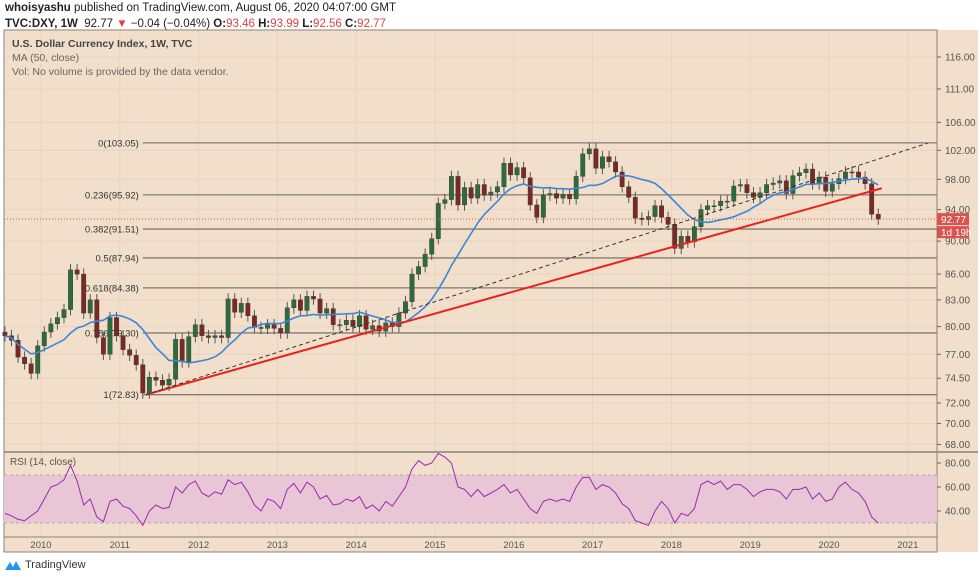 The width and height of the screenshot is (980, 580). I want to click on time-tick-label: 2018, so click(671, 545).